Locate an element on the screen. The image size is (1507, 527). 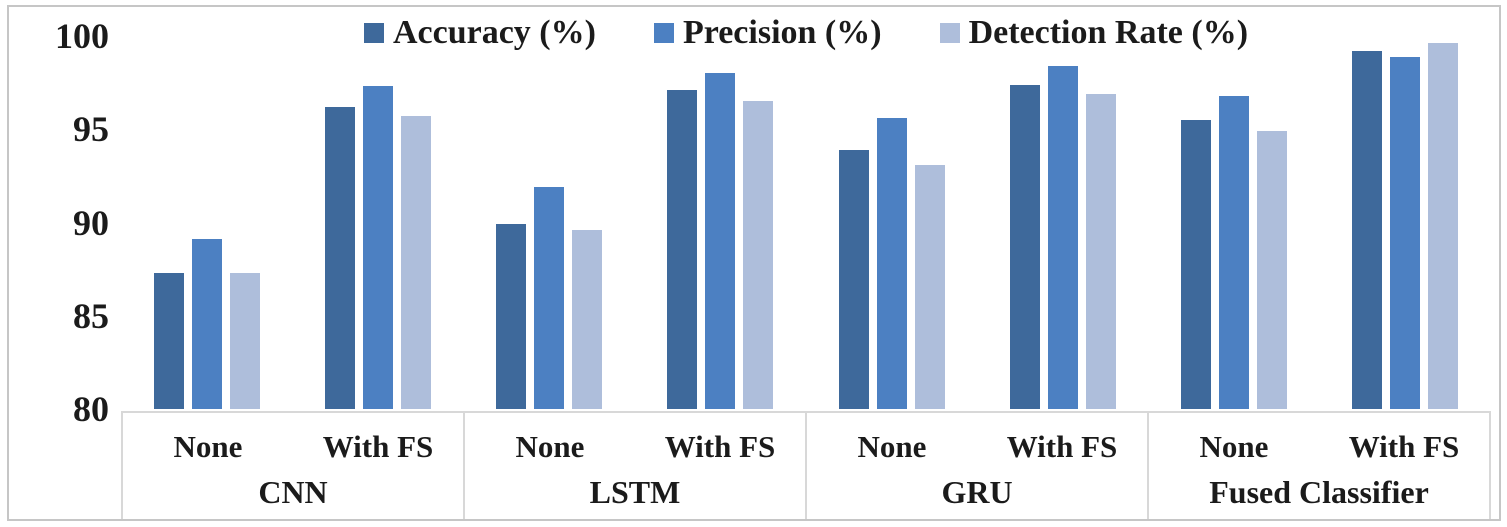
legend-label: Accuracy (%) is located at coordinates (494, 32).